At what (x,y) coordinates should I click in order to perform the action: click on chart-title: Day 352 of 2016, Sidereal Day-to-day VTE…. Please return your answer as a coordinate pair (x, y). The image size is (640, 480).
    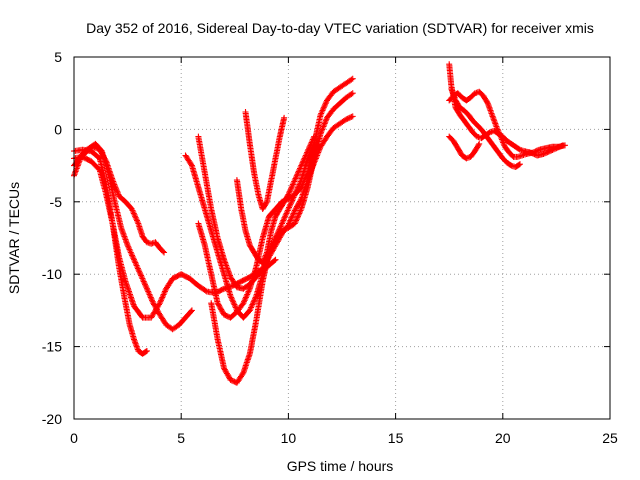
    Looking at the image, I should click on (340, 28).